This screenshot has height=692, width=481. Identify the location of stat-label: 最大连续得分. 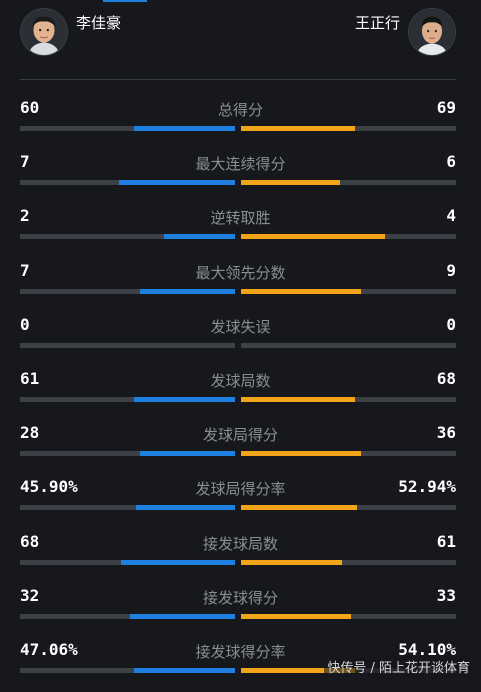
(240, 164).